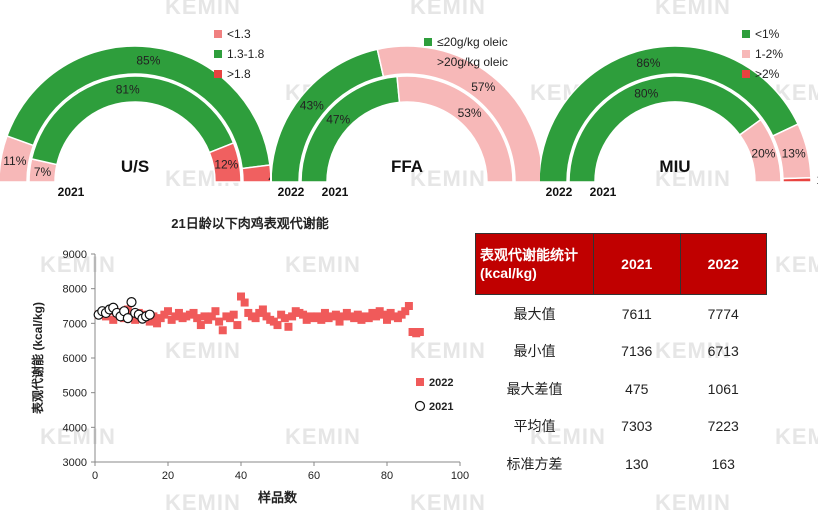 Image resolution: width=818 pixels, height=519 pixels. I want to click on stats-value: 475, so click(637, 388).